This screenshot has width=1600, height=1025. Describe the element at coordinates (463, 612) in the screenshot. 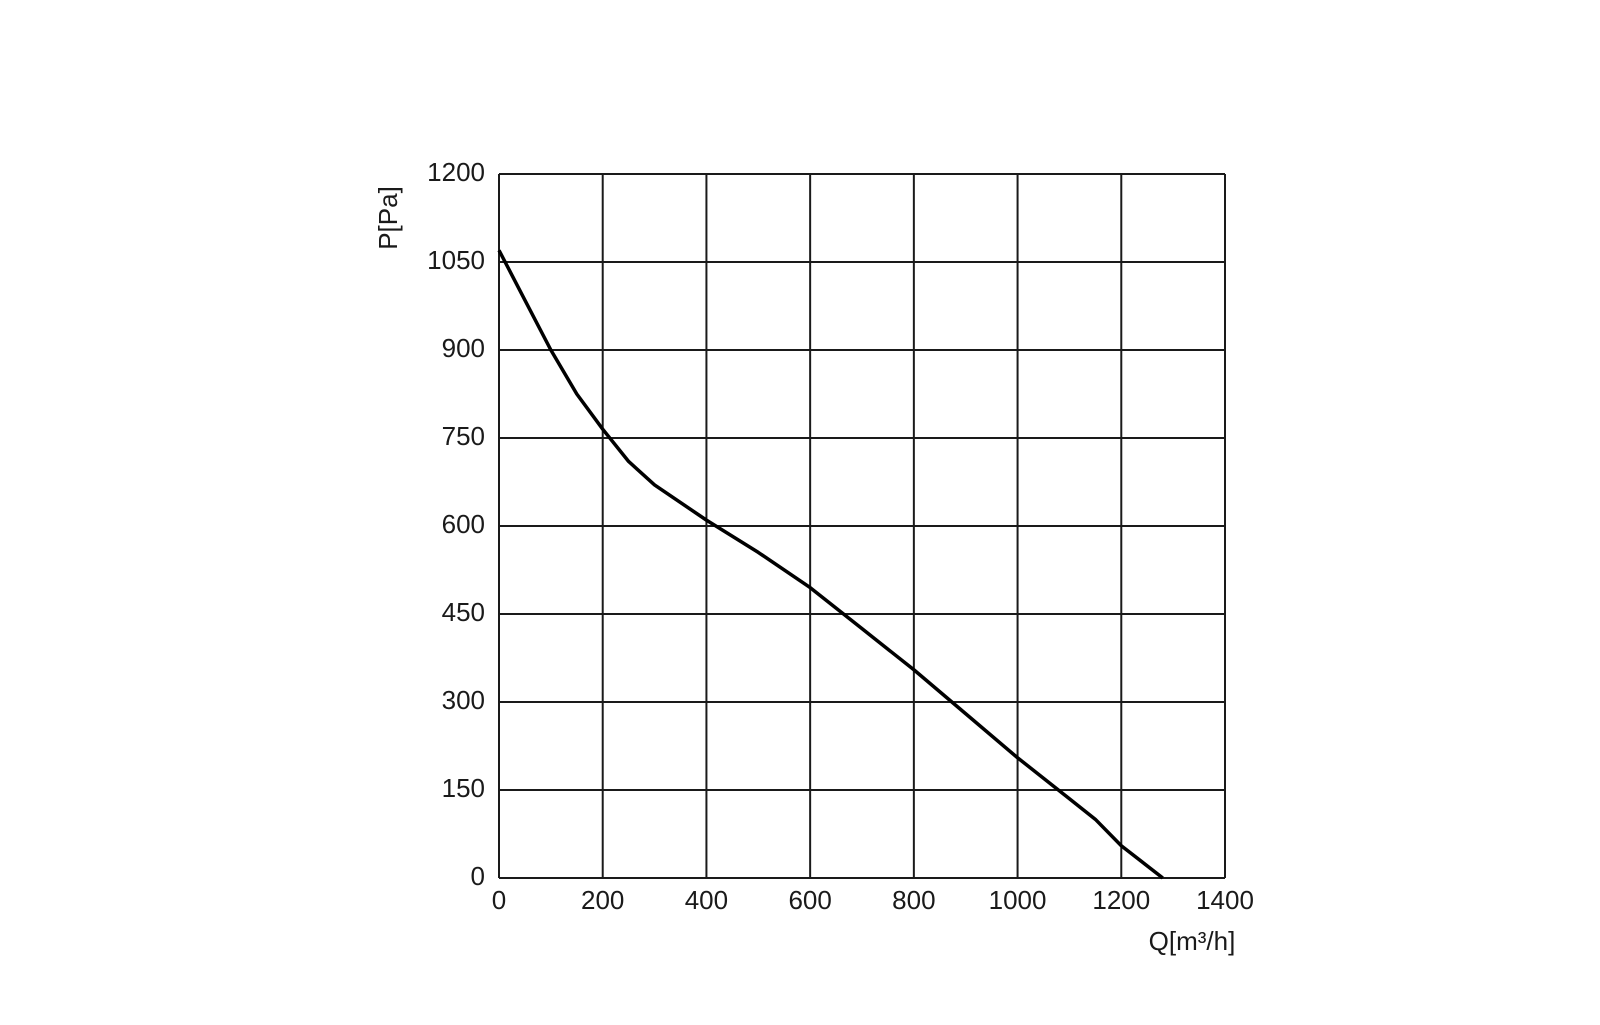

I see `y-tick-label: 450` at that location.